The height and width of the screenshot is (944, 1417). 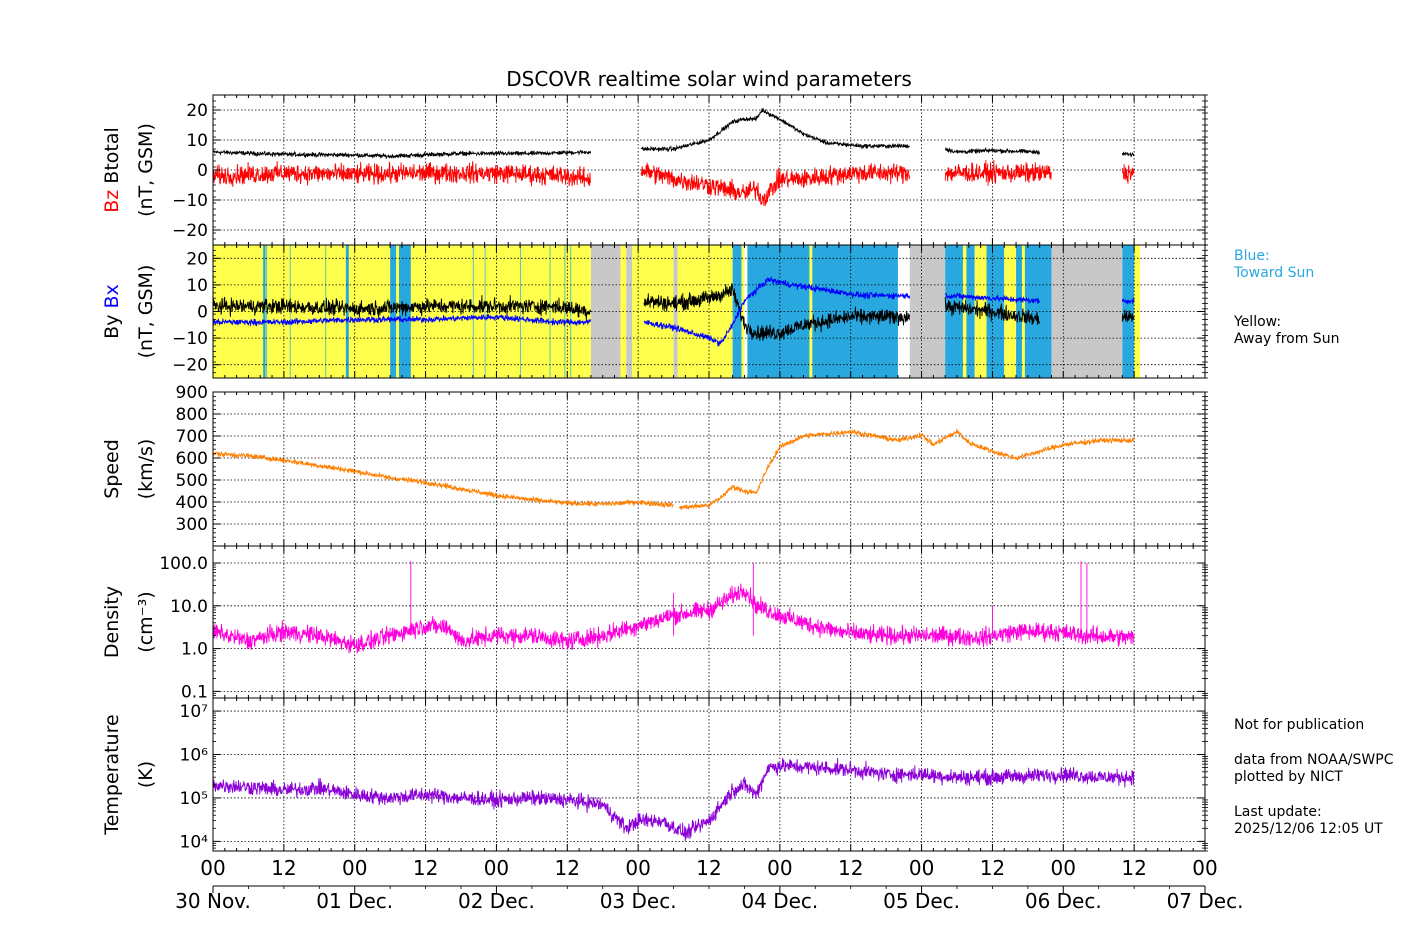 What do you see at coordinates (112, 296) in the screenshot?
I see `axis-label-part: Bx` at bounding box center [112, 296].